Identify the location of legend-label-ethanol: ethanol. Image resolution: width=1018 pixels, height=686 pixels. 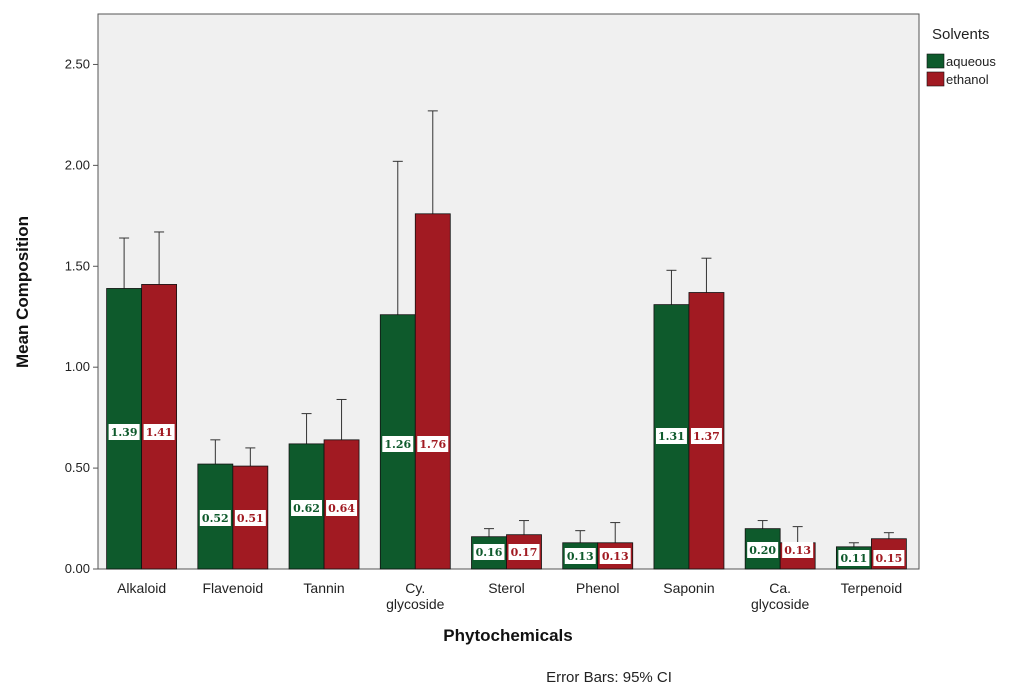
(967, 79).